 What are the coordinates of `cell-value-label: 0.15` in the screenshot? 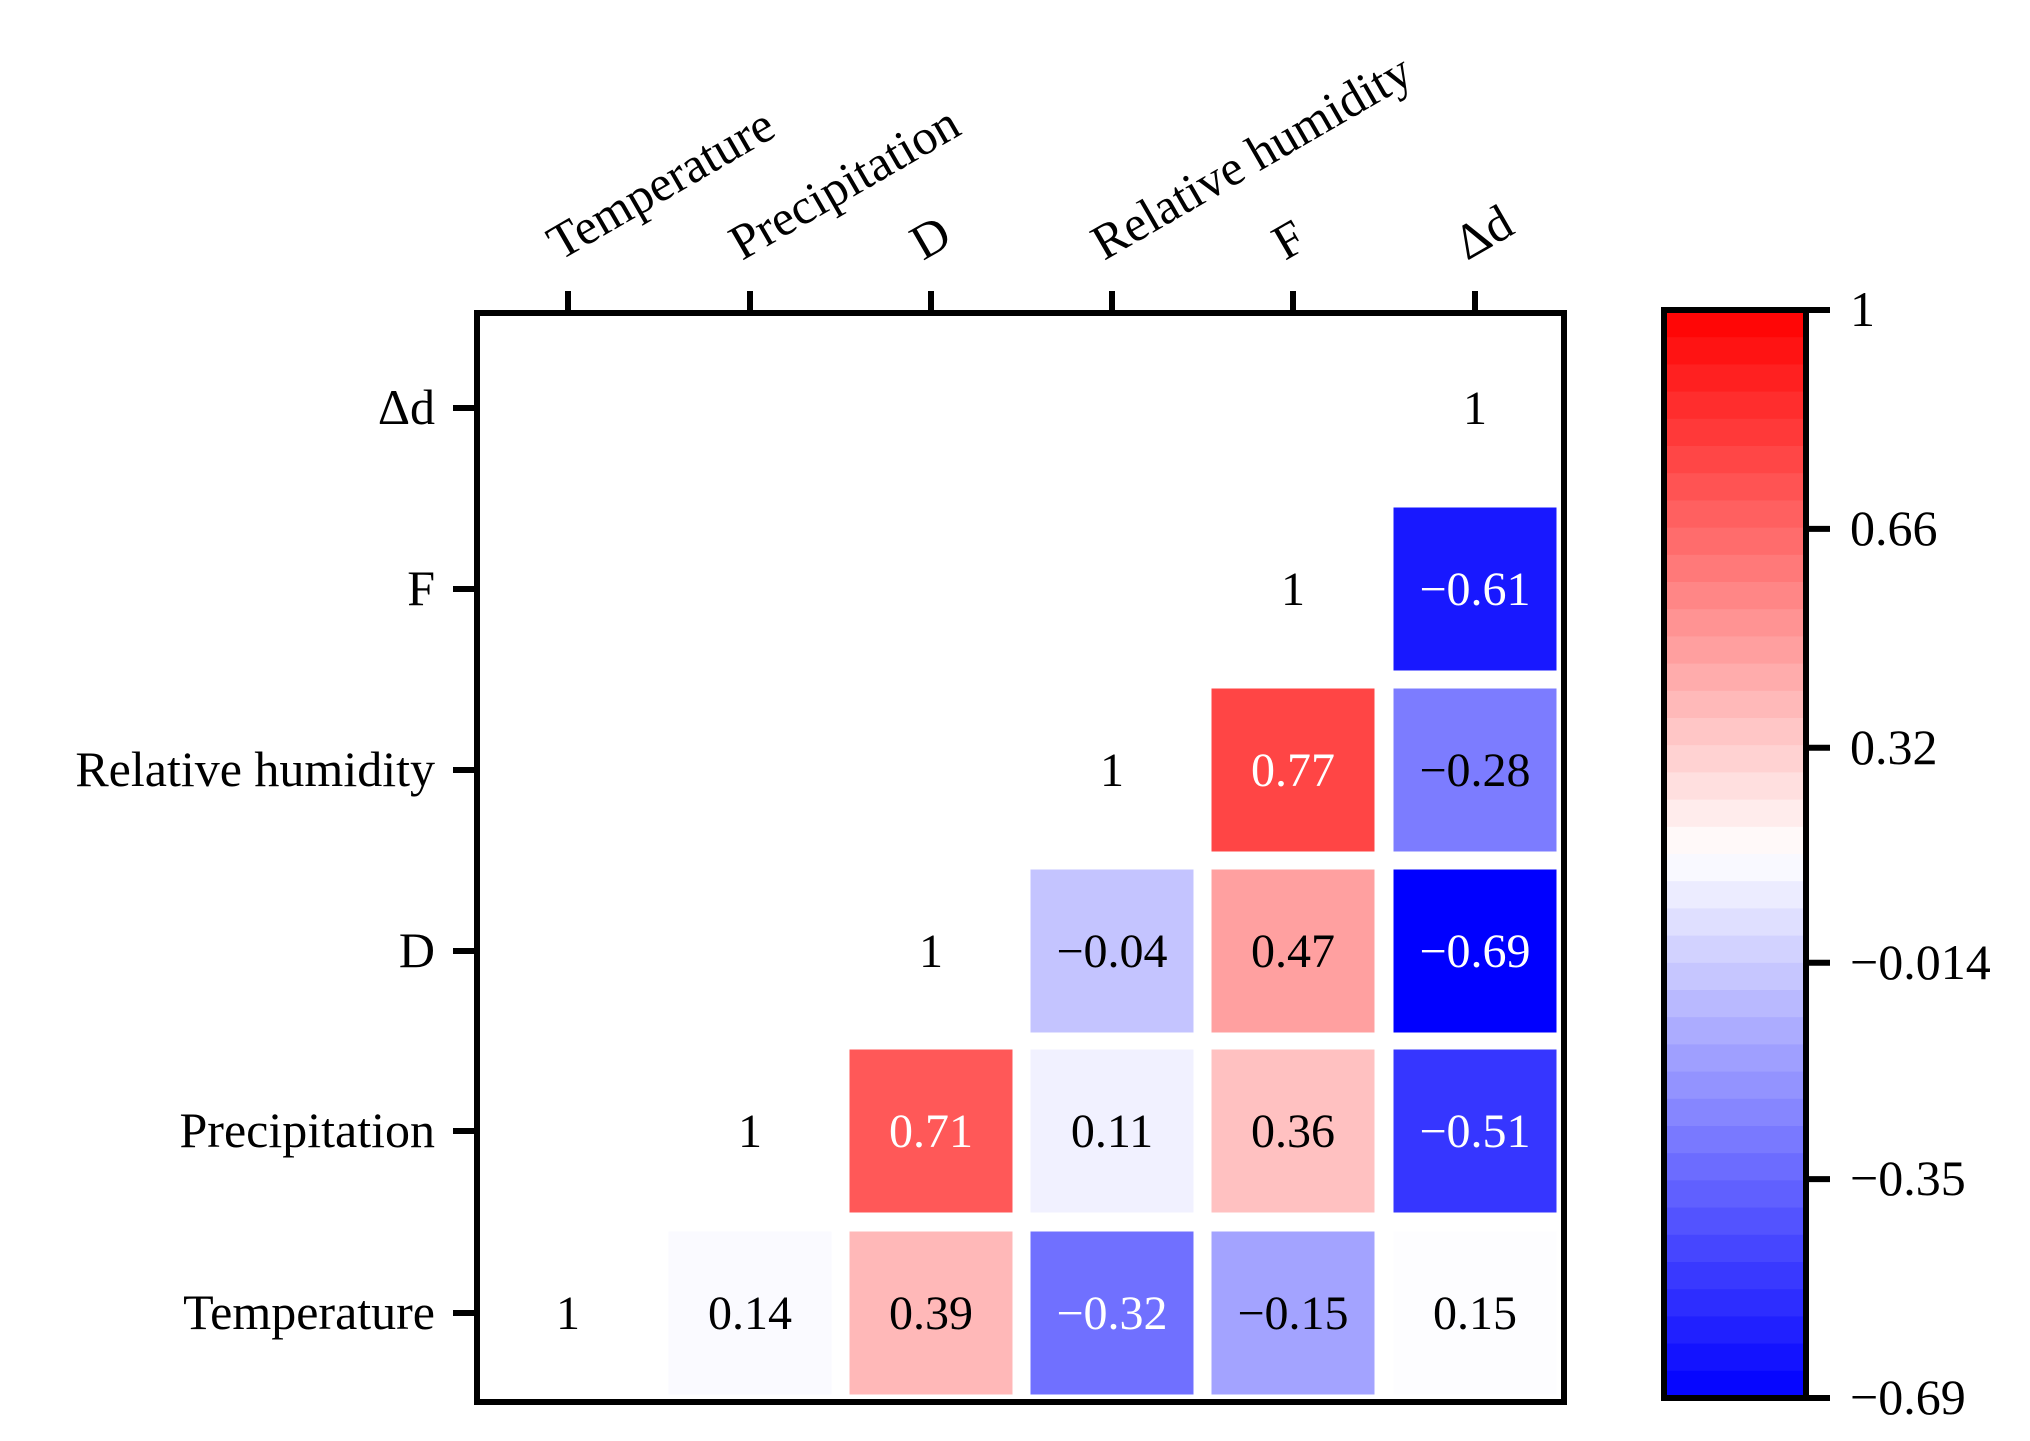 It's located at (1475, 1313).